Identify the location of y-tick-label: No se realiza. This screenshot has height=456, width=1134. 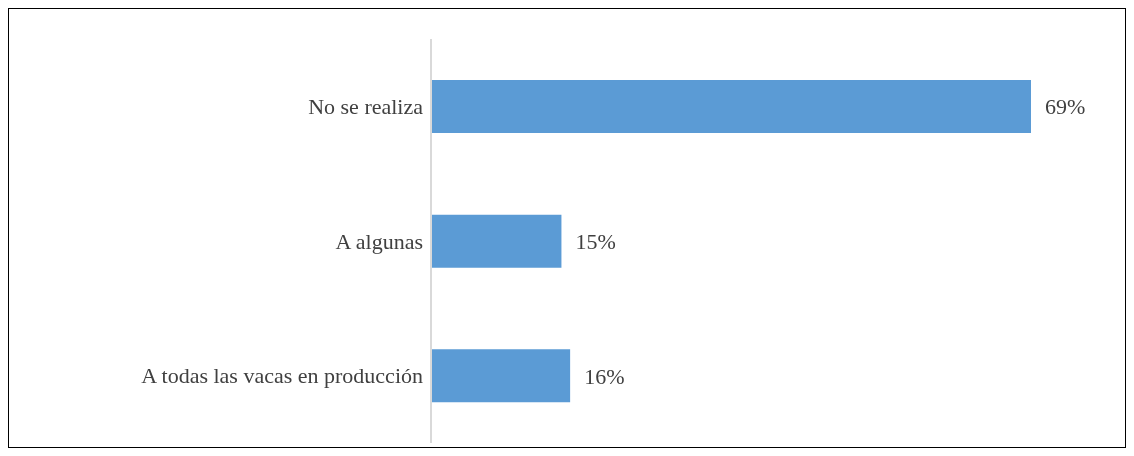
(366, 107).